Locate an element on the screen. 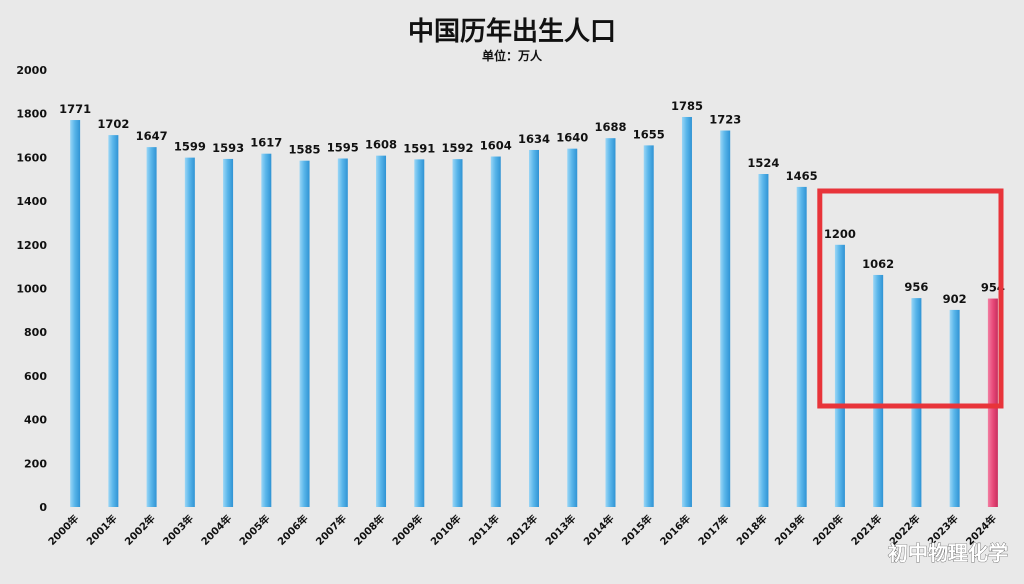  data-label: 1062 is located at coordinates (878, 264).